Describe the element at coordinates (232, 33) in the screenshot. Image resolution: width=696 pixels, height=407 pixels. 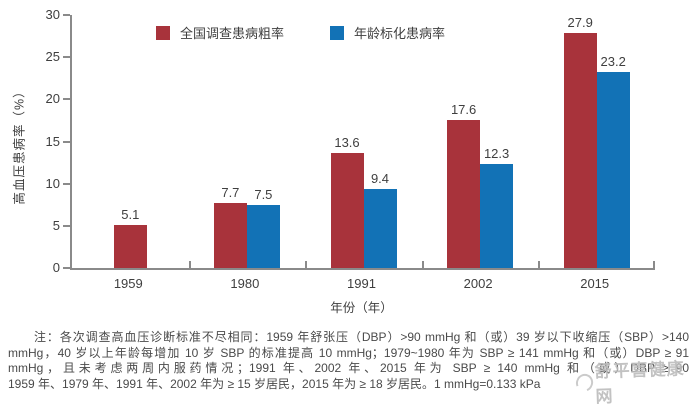
I see `legend-label-crude-rate: 全国调查患病粗率` at that location.